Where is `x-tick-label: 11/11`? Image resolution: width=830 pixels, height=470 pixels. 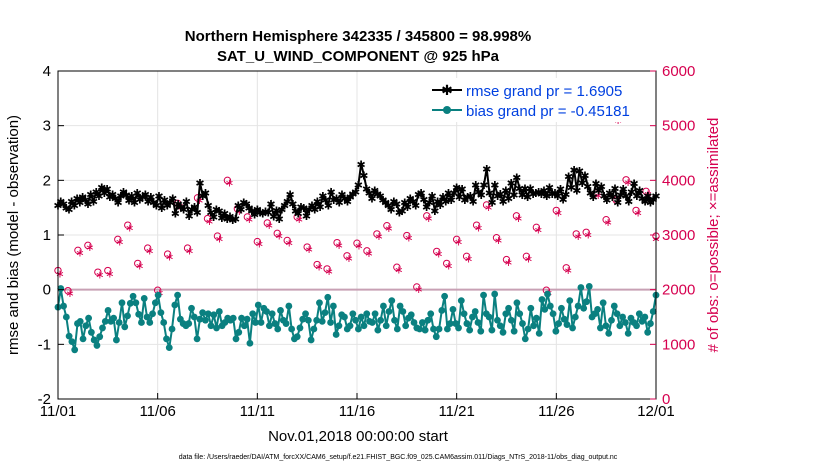
x-tick-label: 11/11 is located at coordinates (257, 411).